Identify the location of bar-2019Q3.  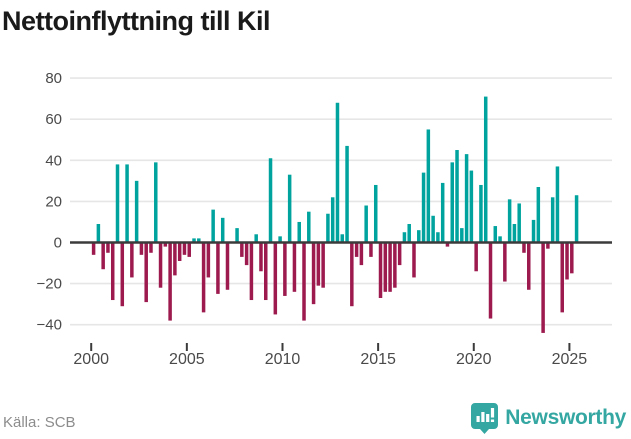
(466, 198).